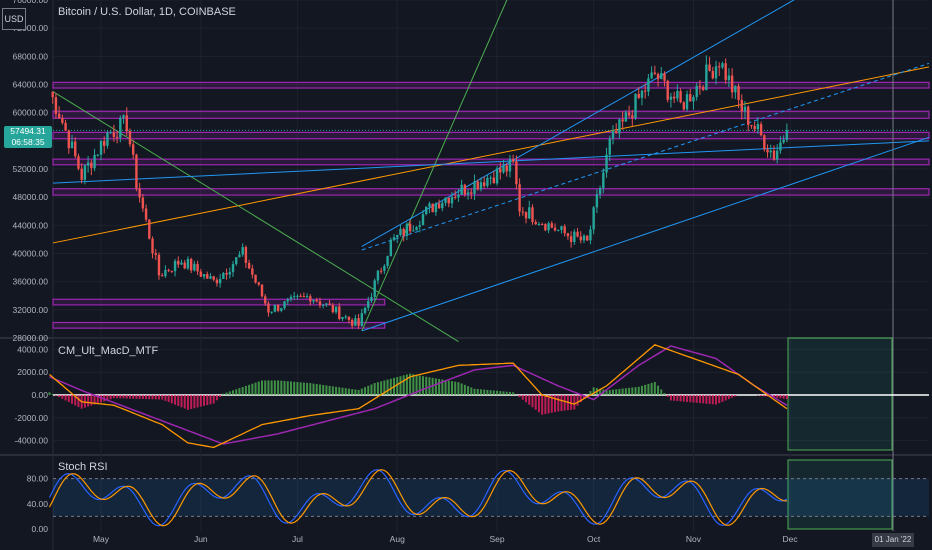 Image resolution: width=932 pixels, height=550 pixels. Describe the element at coordinates (434, 166) in the screenshot. I see `trendline-green-up` at that location.